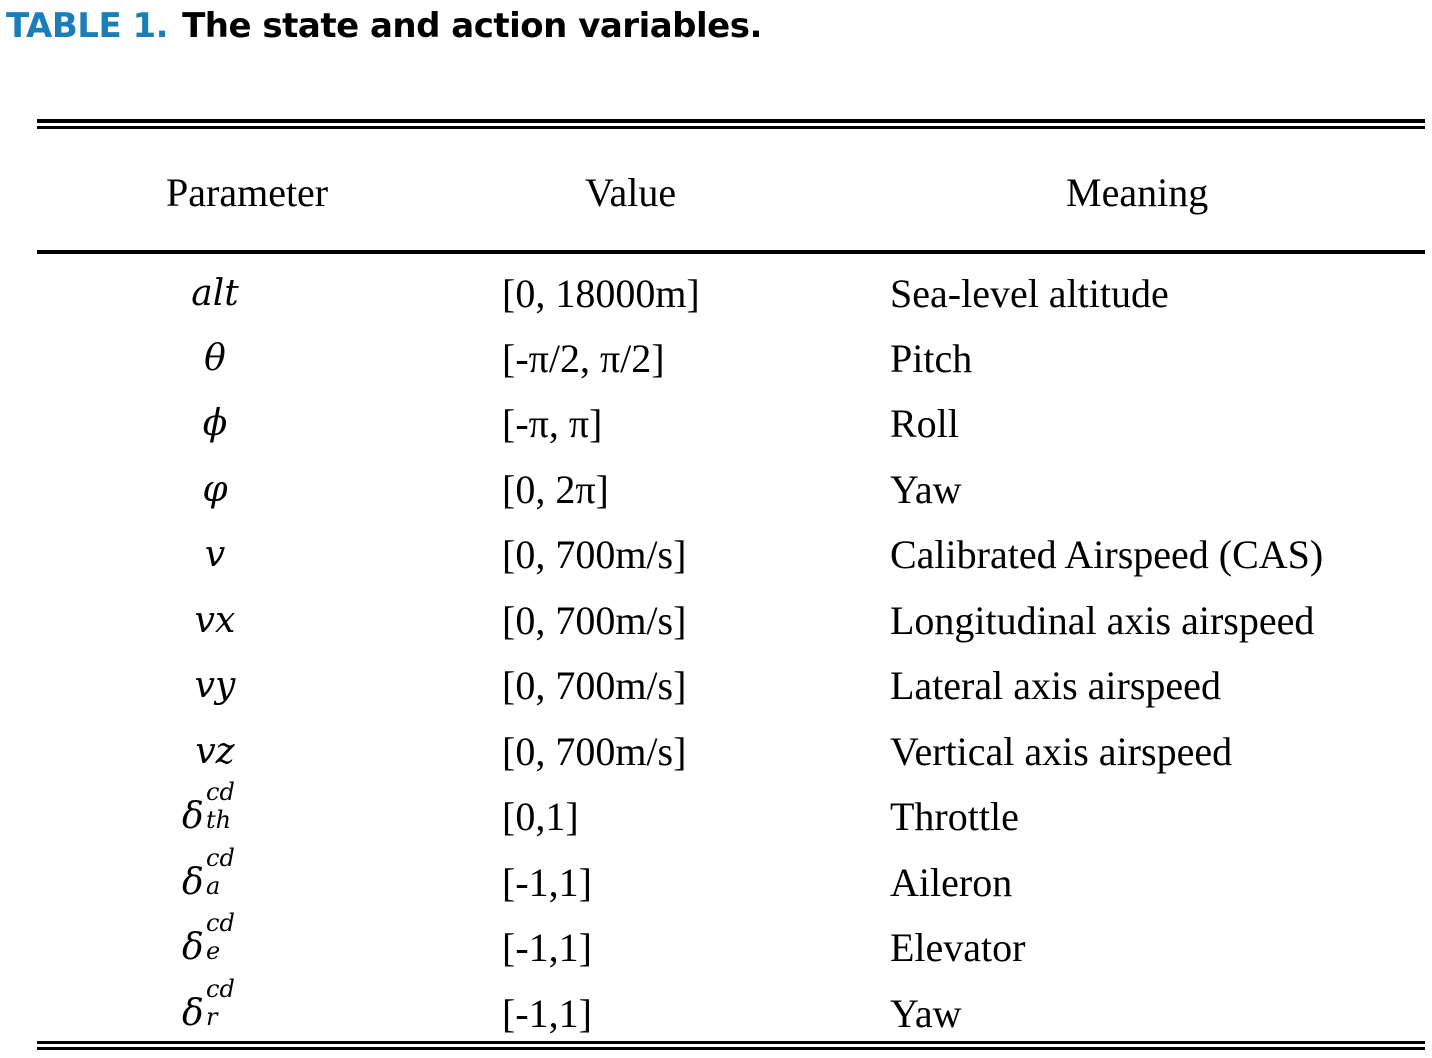  I want to click on table-row: δ cd e [-1,1] Elevator, so click(716, 944).